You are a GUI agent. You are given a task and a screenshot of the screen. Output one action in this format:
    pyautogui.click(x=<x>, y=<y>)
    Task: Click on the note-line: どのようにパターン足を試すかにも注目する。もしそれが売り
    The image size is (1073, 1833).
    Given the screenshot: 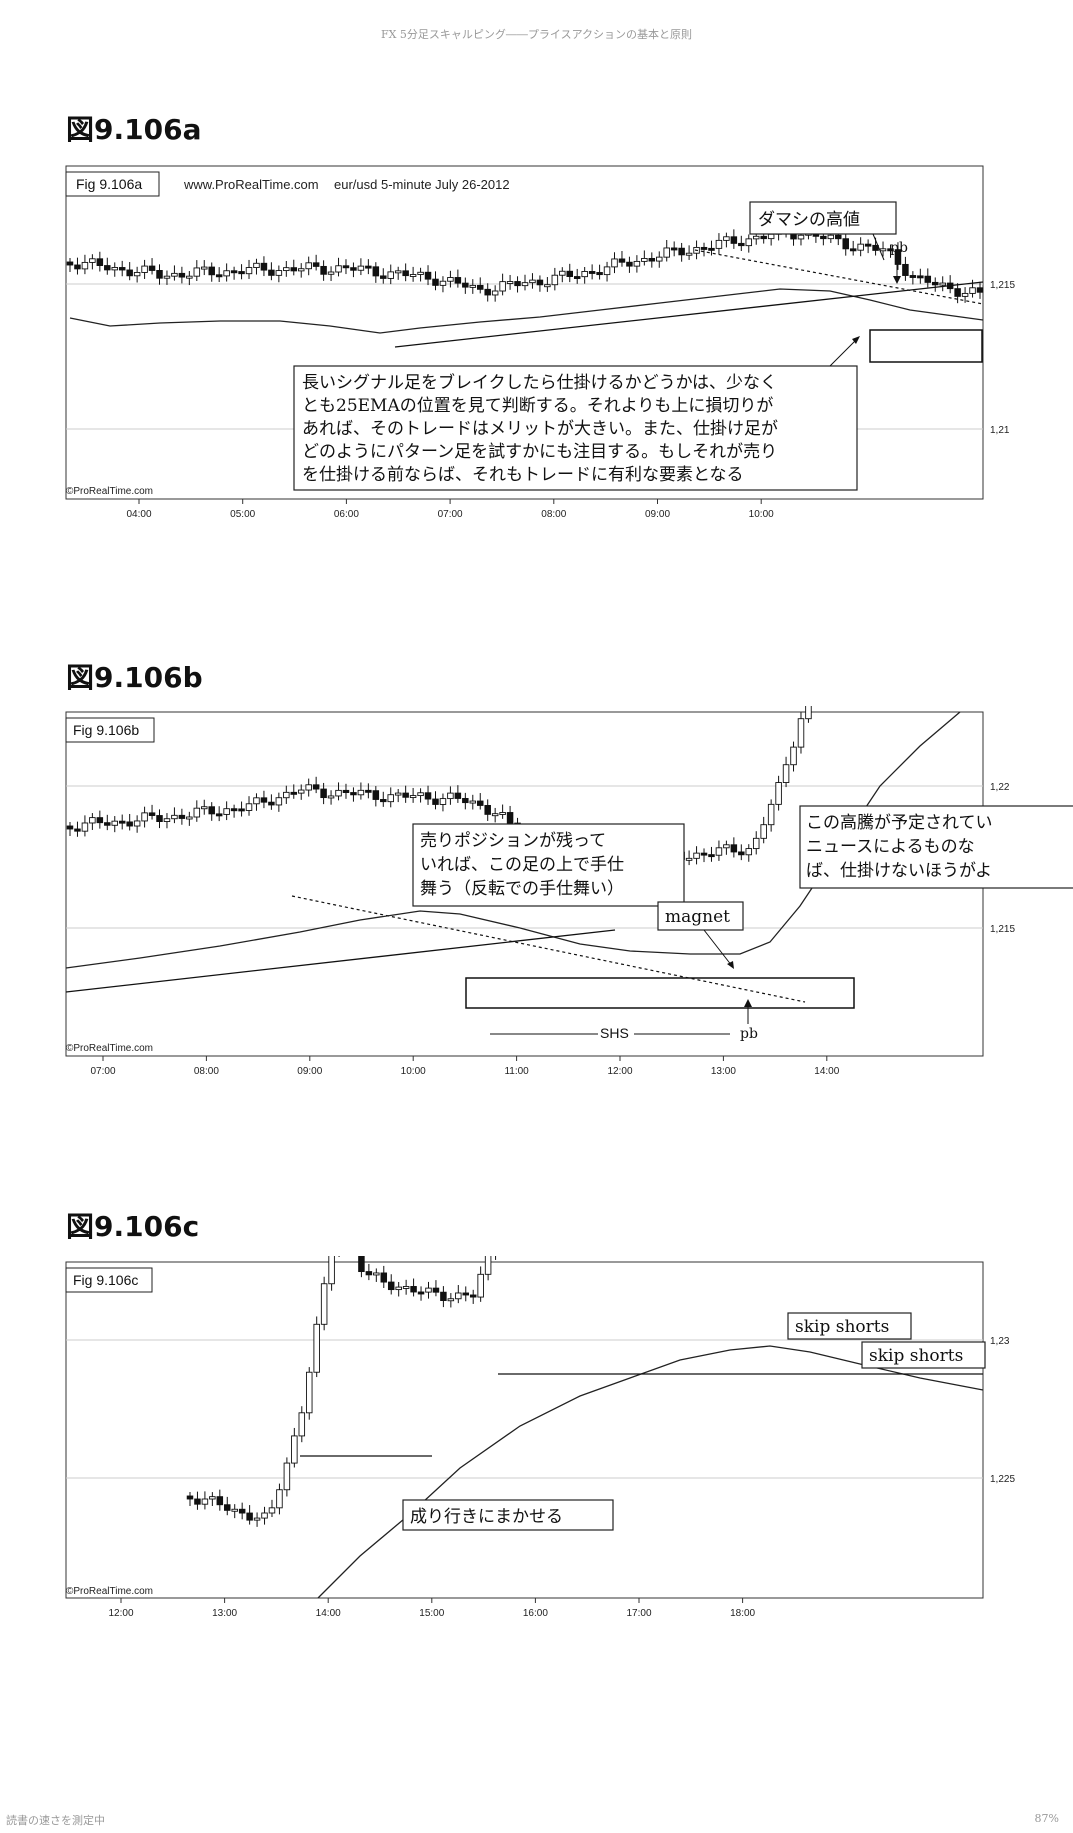 What is the action you would take?
    pyautogui.click(x=539, y=452)
    